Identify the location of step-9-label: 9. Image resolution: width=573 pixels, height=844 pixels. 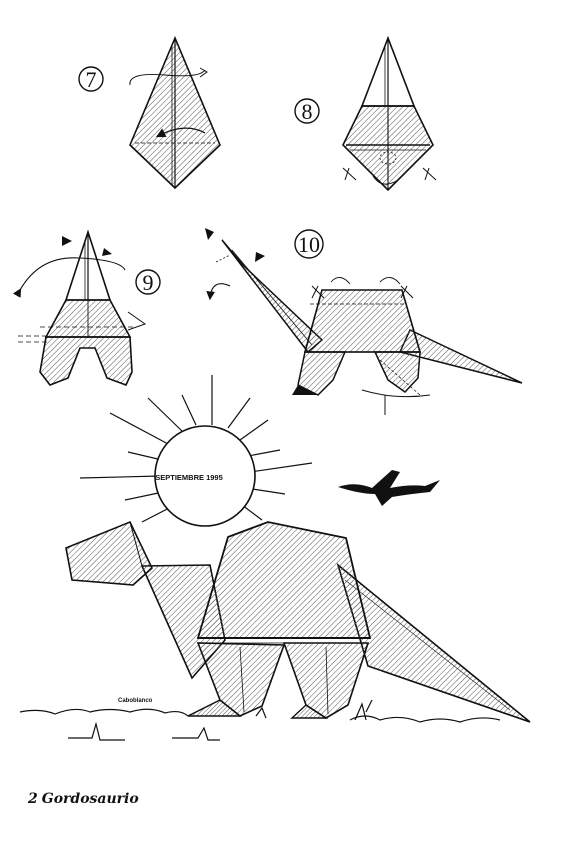
(148, 282).